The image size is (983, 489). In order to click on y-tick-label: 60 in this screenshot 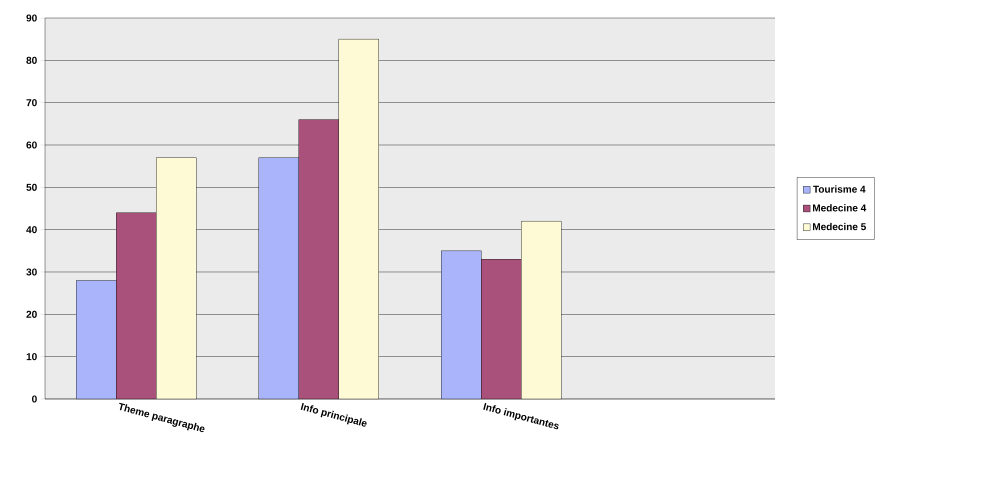, I will do `click(31, 145)`.